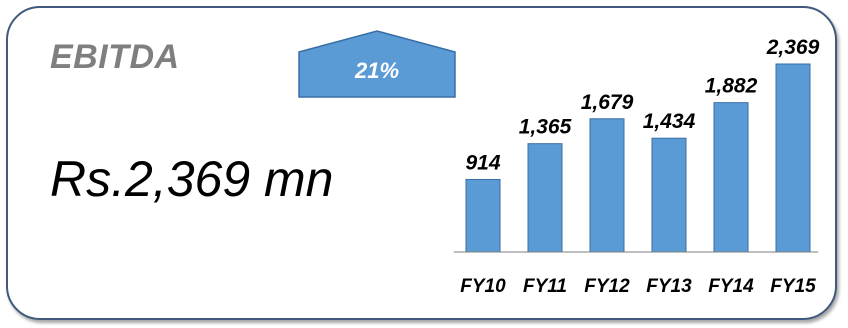  Describe the element at coordinates (377, 70) in the screenshot. I see `growth-percent-label: 21%` at that location.